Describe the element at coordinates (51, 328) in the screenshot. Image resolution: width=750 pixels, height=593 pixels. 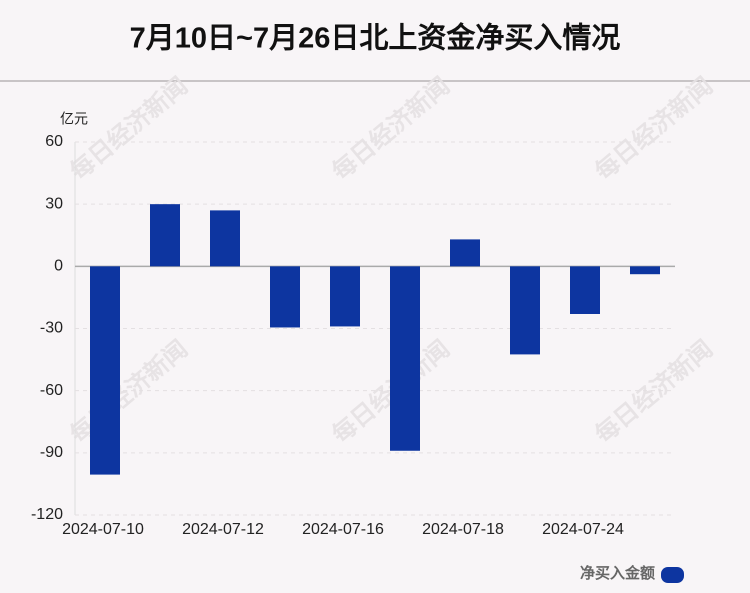
I see `y-tick-label: -30` at that location.